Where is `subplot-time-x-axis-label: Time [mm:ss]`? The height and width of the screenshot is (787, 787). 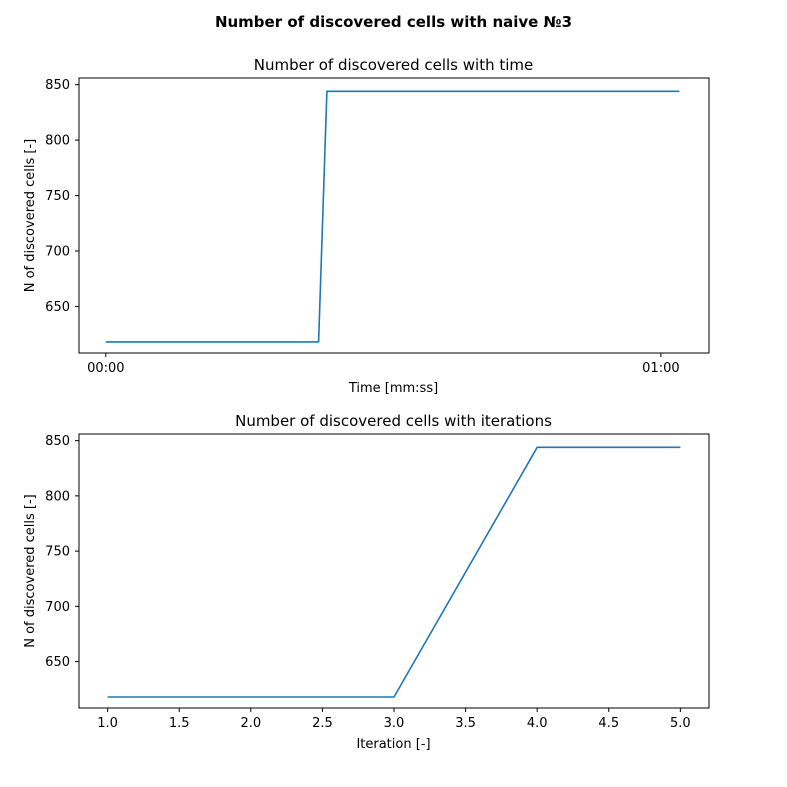
subplot-time-x-axis-label: Time [mm:ss] is located at coordinates (393, 388).